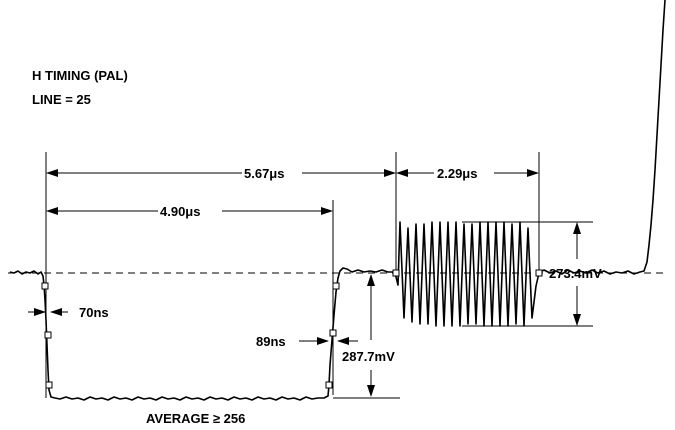  What do you see at coordinates (80, 75) in the screenshot?
I see `diagram-title: H TIMING (PAL)` at bounding box center [80, 75].